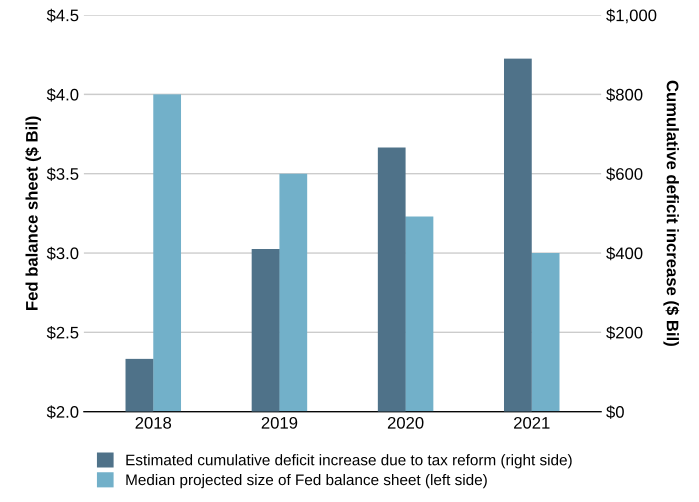 This screenshot has height=502, width=699. I want to click on y2-tick-label: $400, so click(624, 253).